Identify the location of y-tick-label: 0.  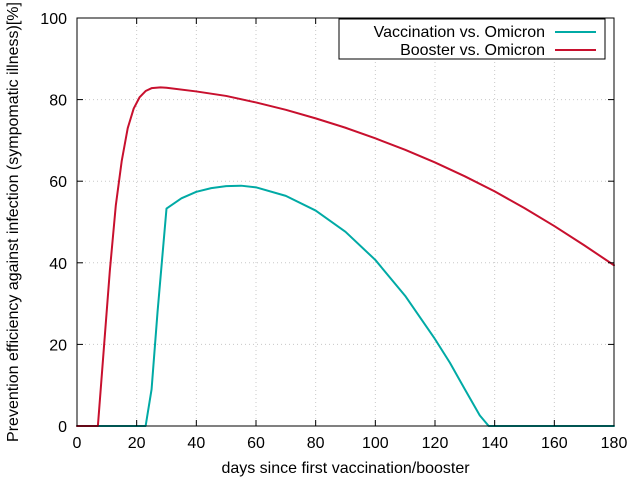
(62, 427).